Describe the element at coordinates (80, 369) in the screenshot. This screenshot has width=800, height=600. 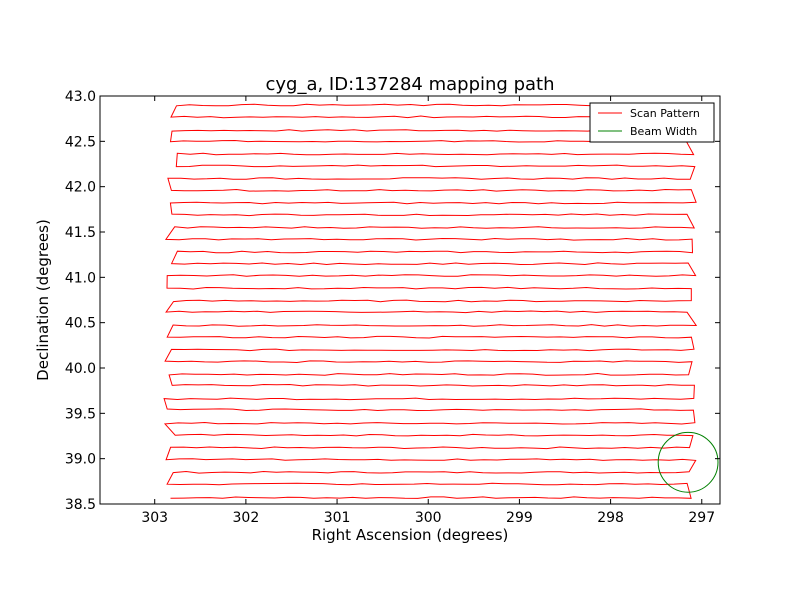
I see `y-tick-label: 40.0` at that location.